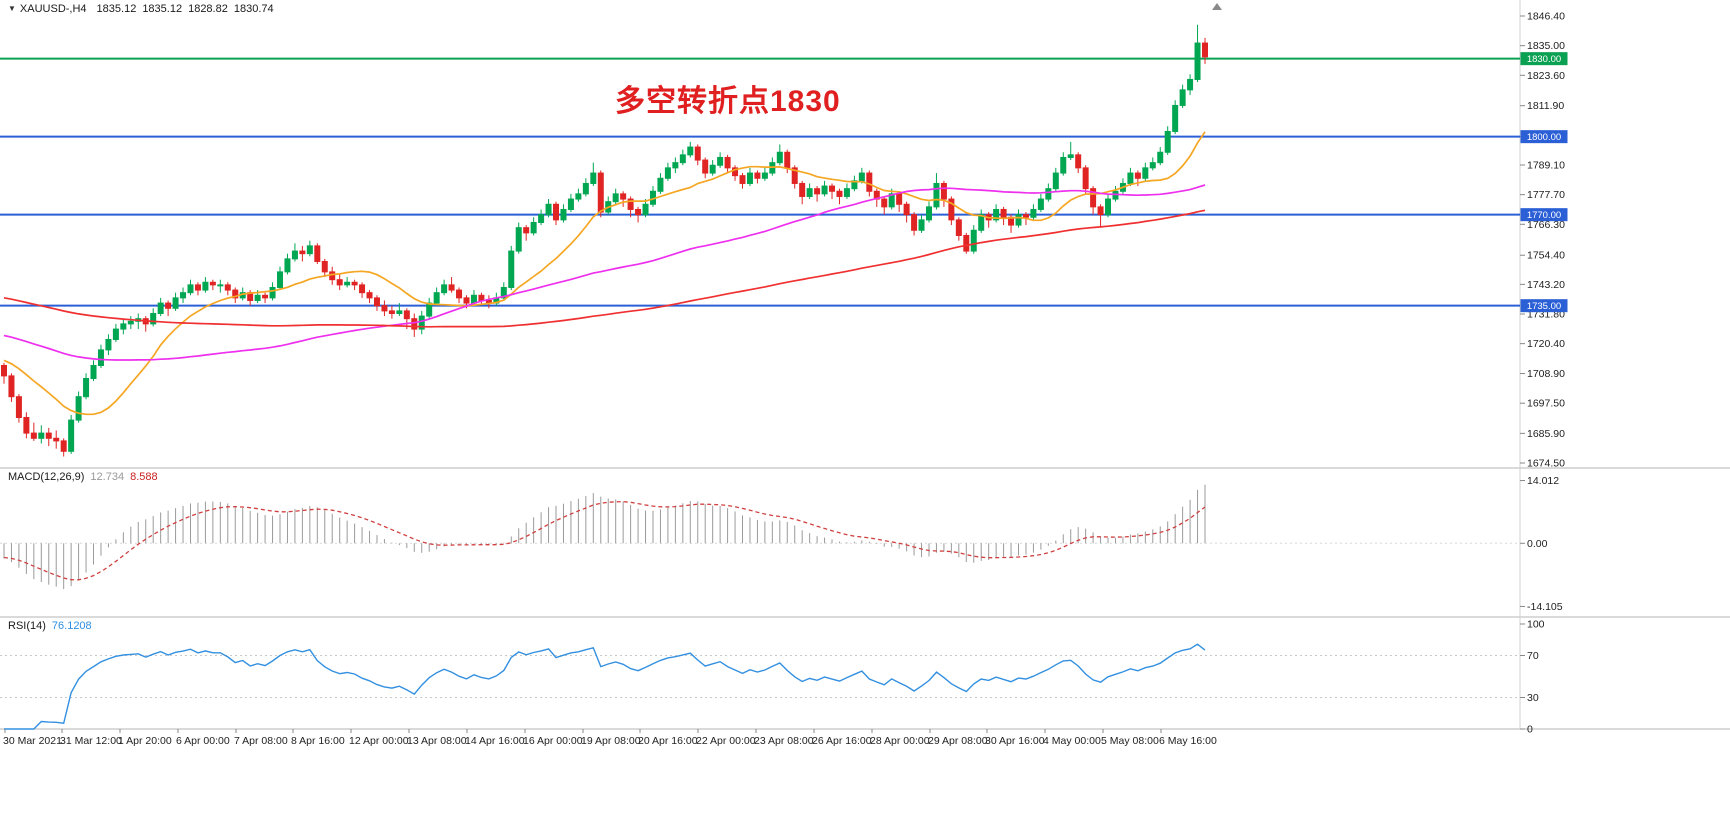  I want to click on time-axis-label: 6 May 16:00, so click(1188, 741).